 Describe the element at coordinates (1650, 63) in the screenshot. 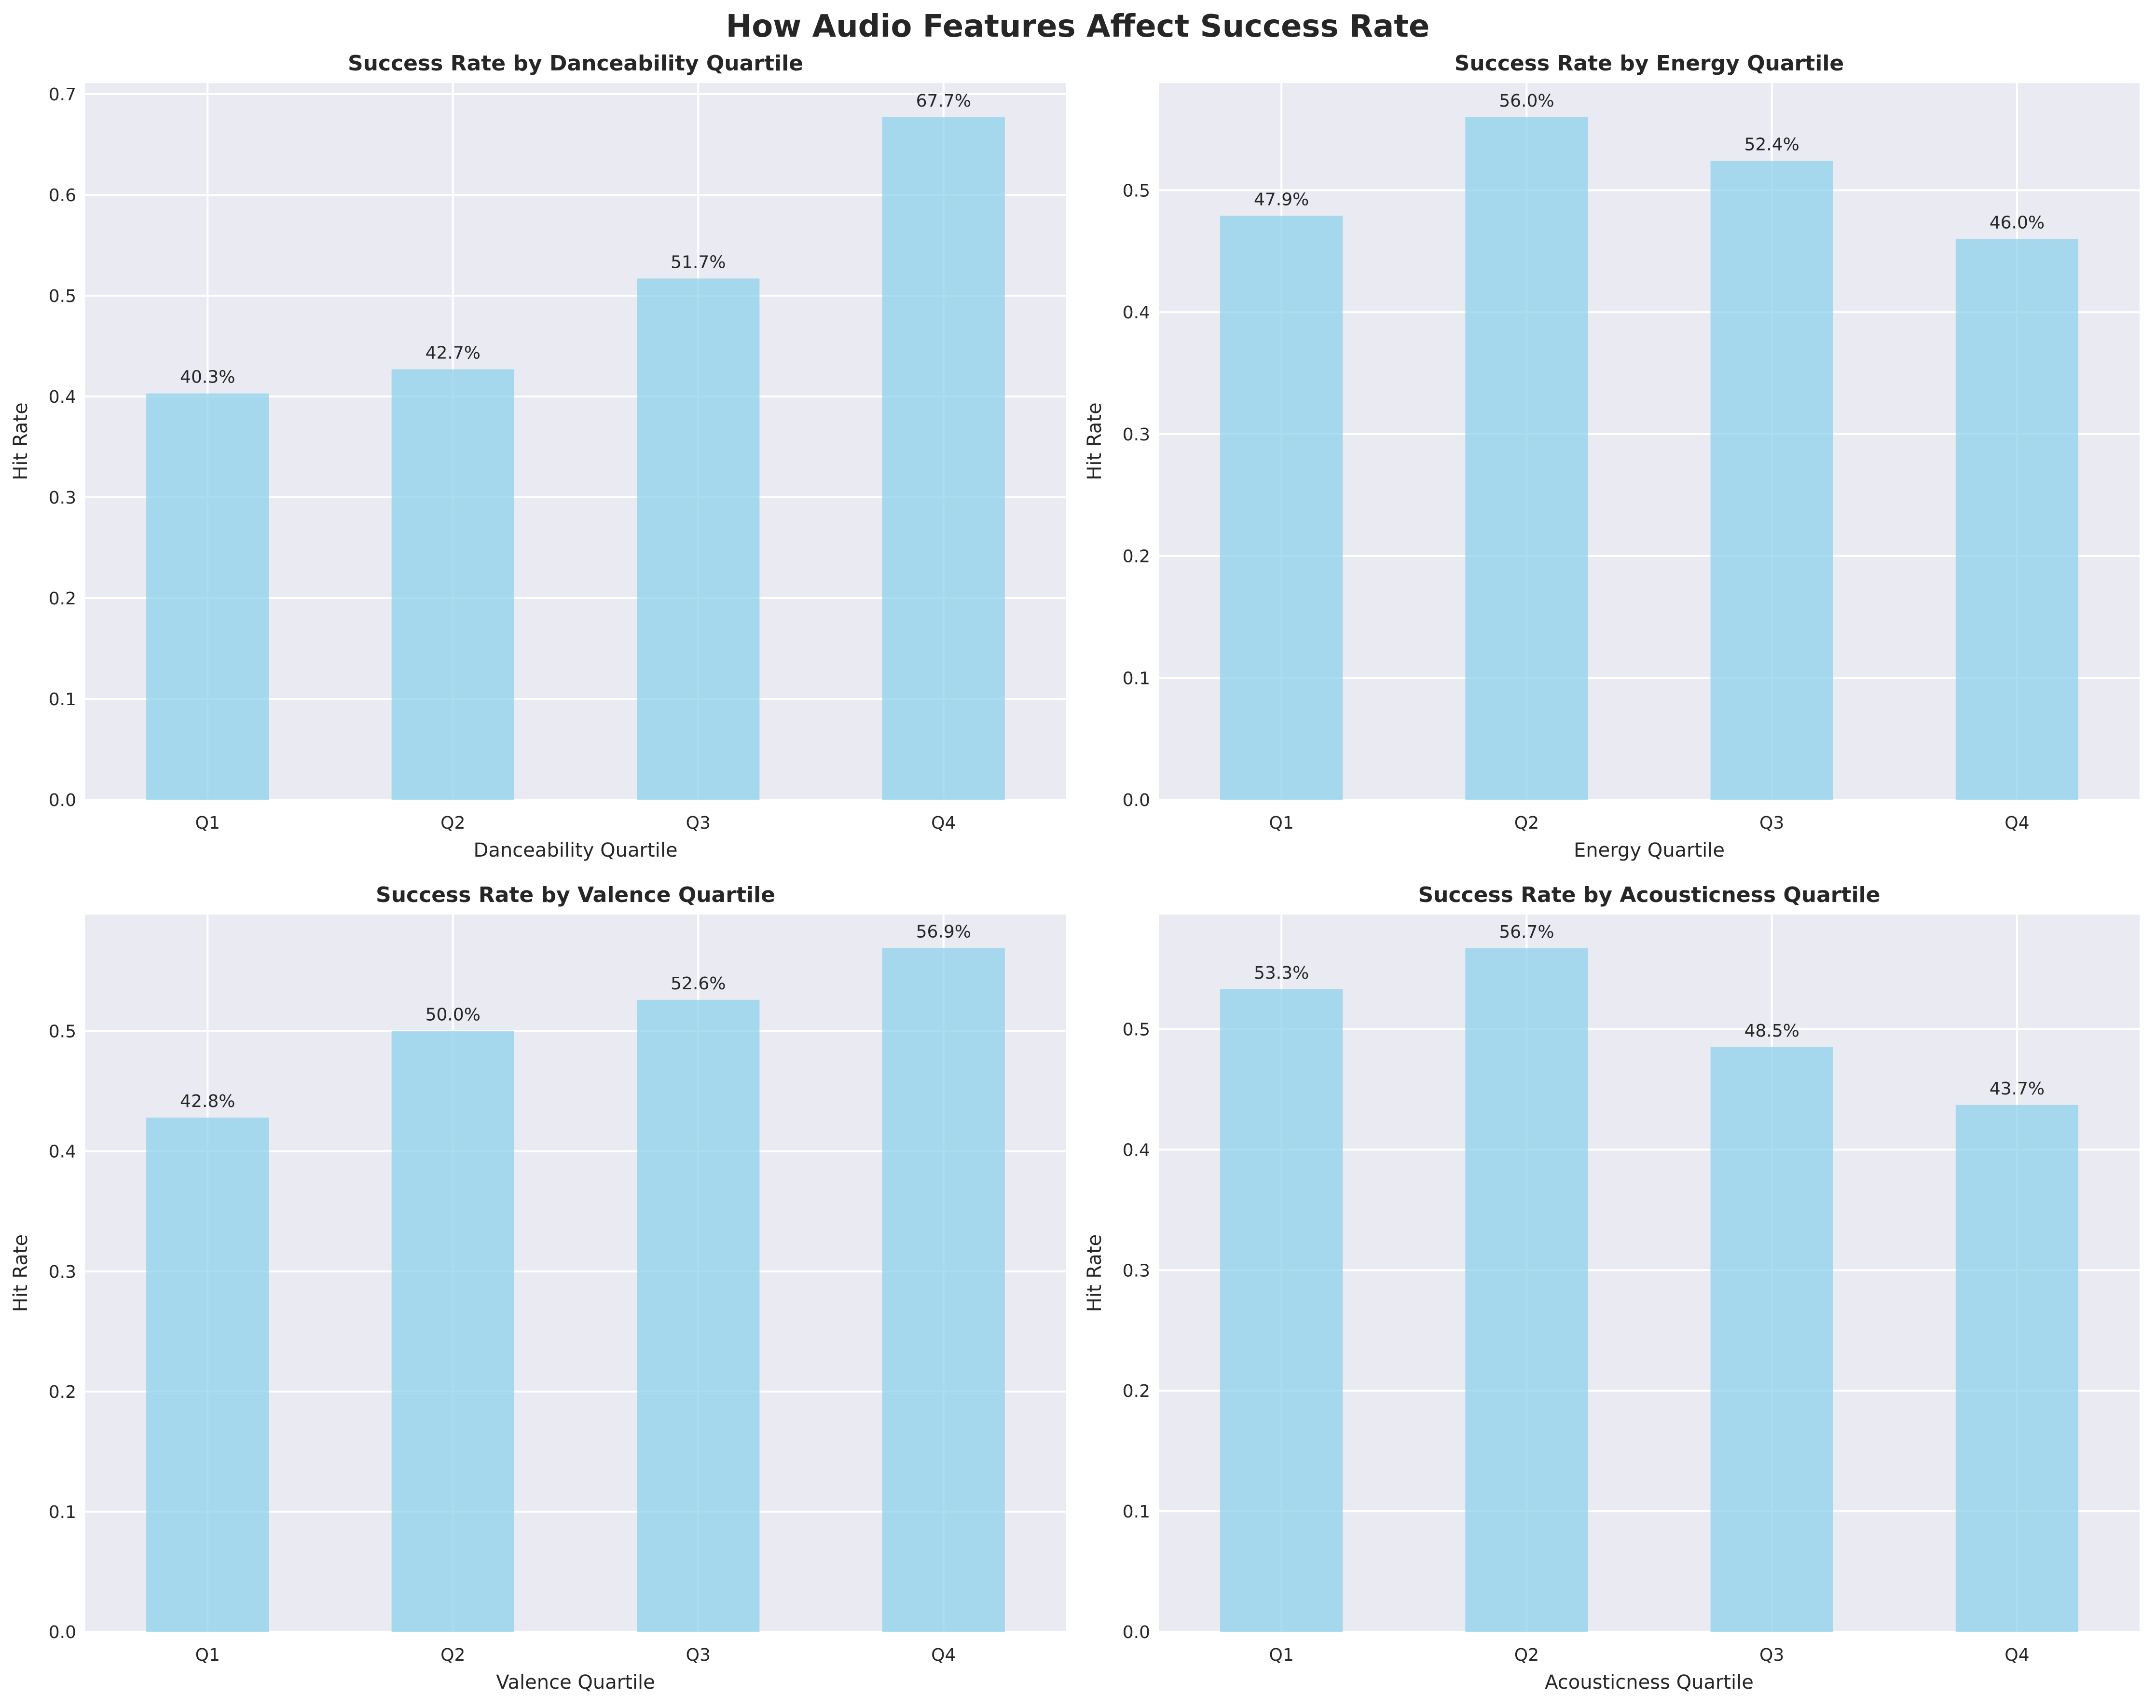

I see `energy-chart-title: Success Rate by Energy Quartile` at that location.